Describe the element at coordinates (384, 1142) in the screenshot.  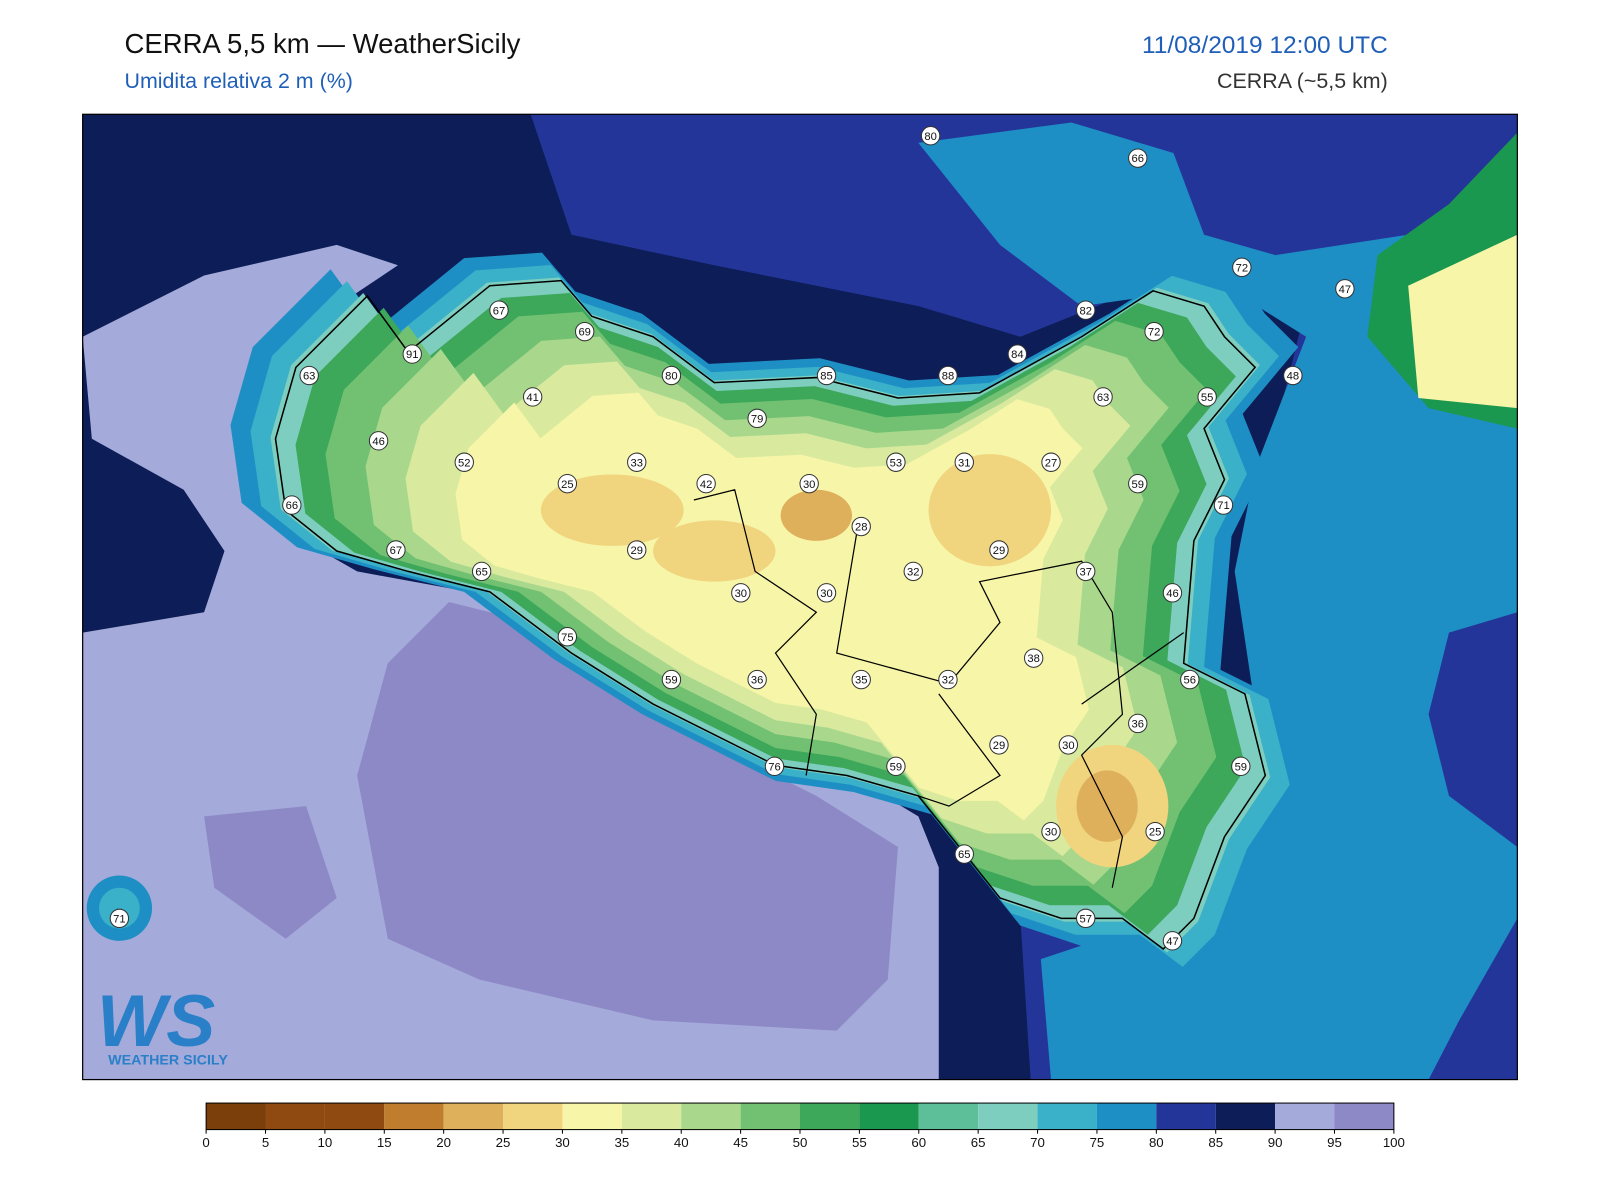
I see `colorbar-tick-label: 15` at that location.